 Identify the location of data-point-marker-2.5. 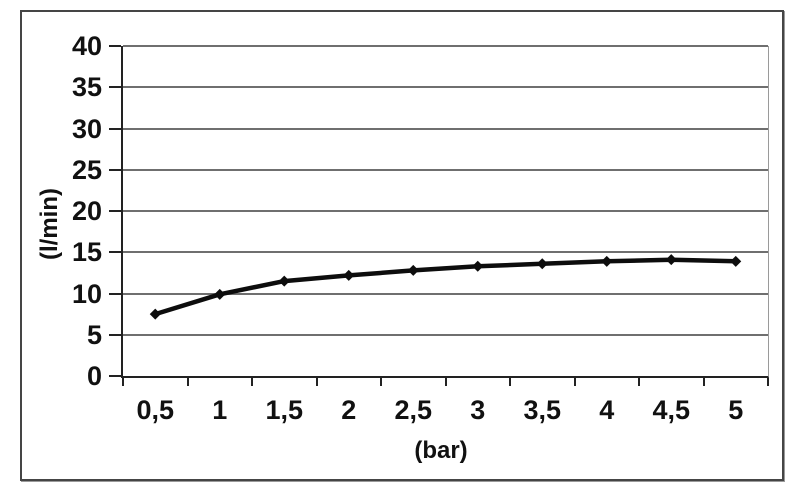
(413, 270).